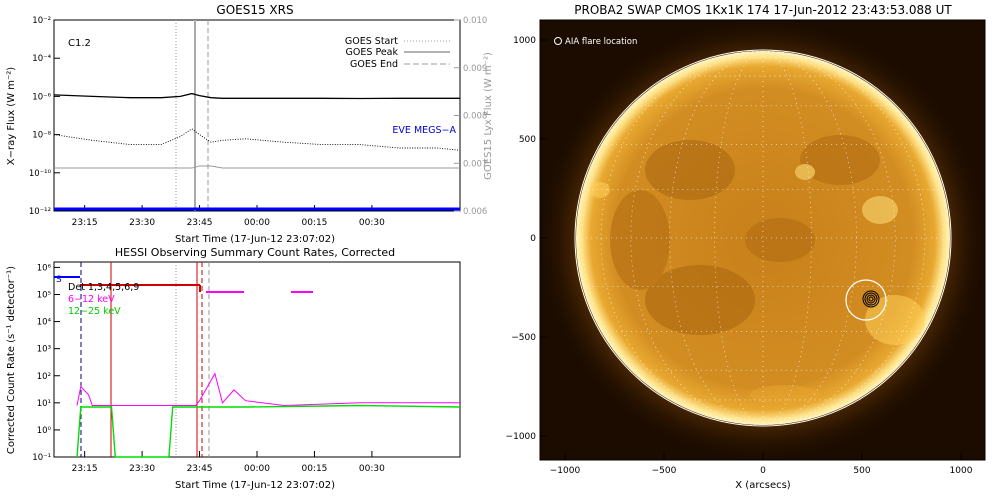  I want to click on swap-x-tick-label: 500, so click(861, 471).